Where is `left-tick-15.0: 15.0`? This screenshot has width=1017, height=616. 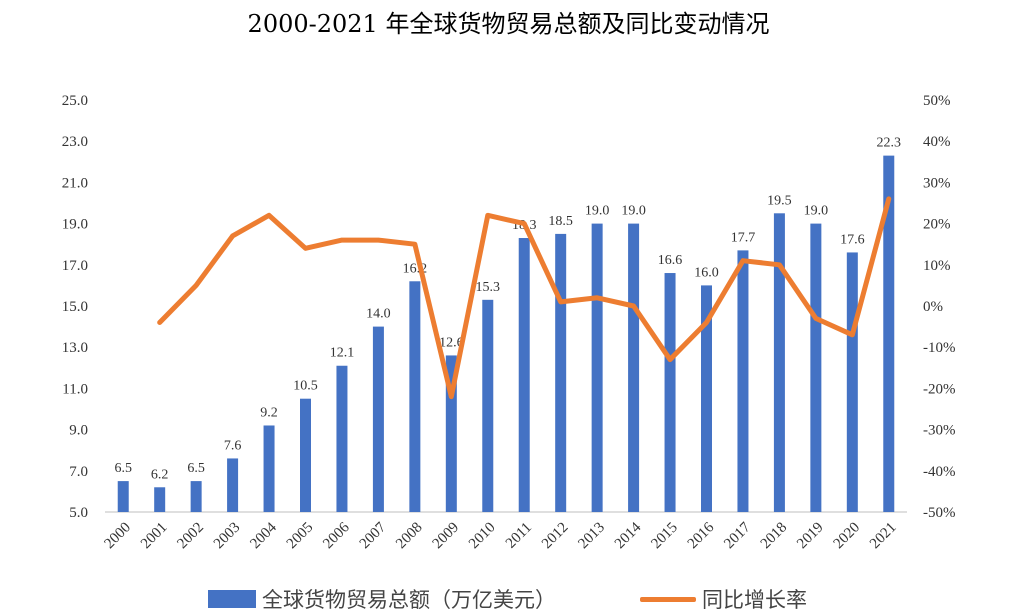 left-tick-15.0: 15.0 is located at coordinates (75, 307).